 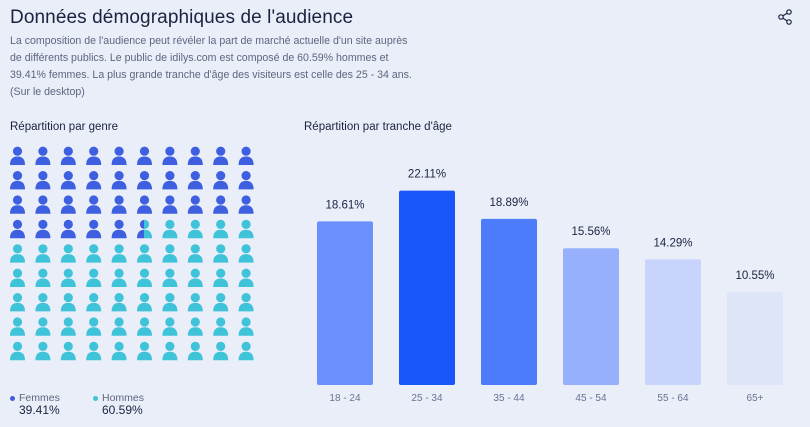 I want to click on x-tick-label: 65+, so click(x=755, y=398).